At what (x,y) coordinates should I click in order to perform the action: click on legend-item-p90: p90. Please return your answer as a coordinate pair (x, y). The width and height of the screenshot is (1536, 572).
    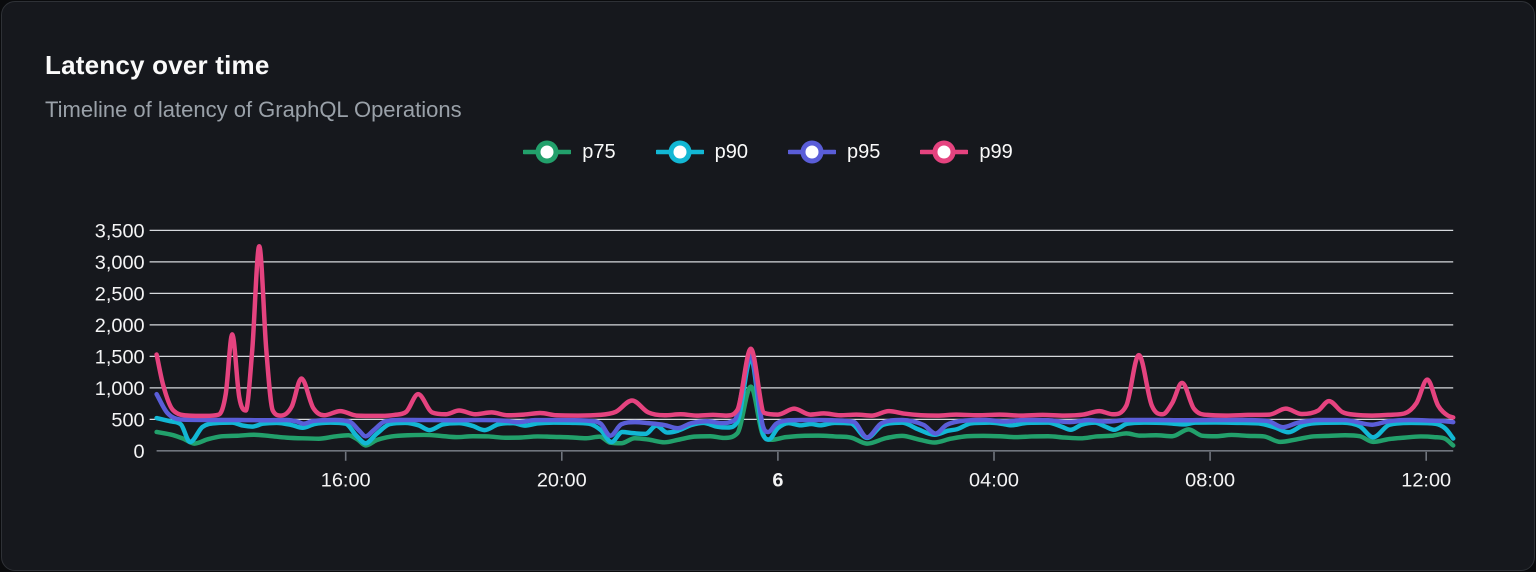
    Looking at the image, I should click on (701, 152).